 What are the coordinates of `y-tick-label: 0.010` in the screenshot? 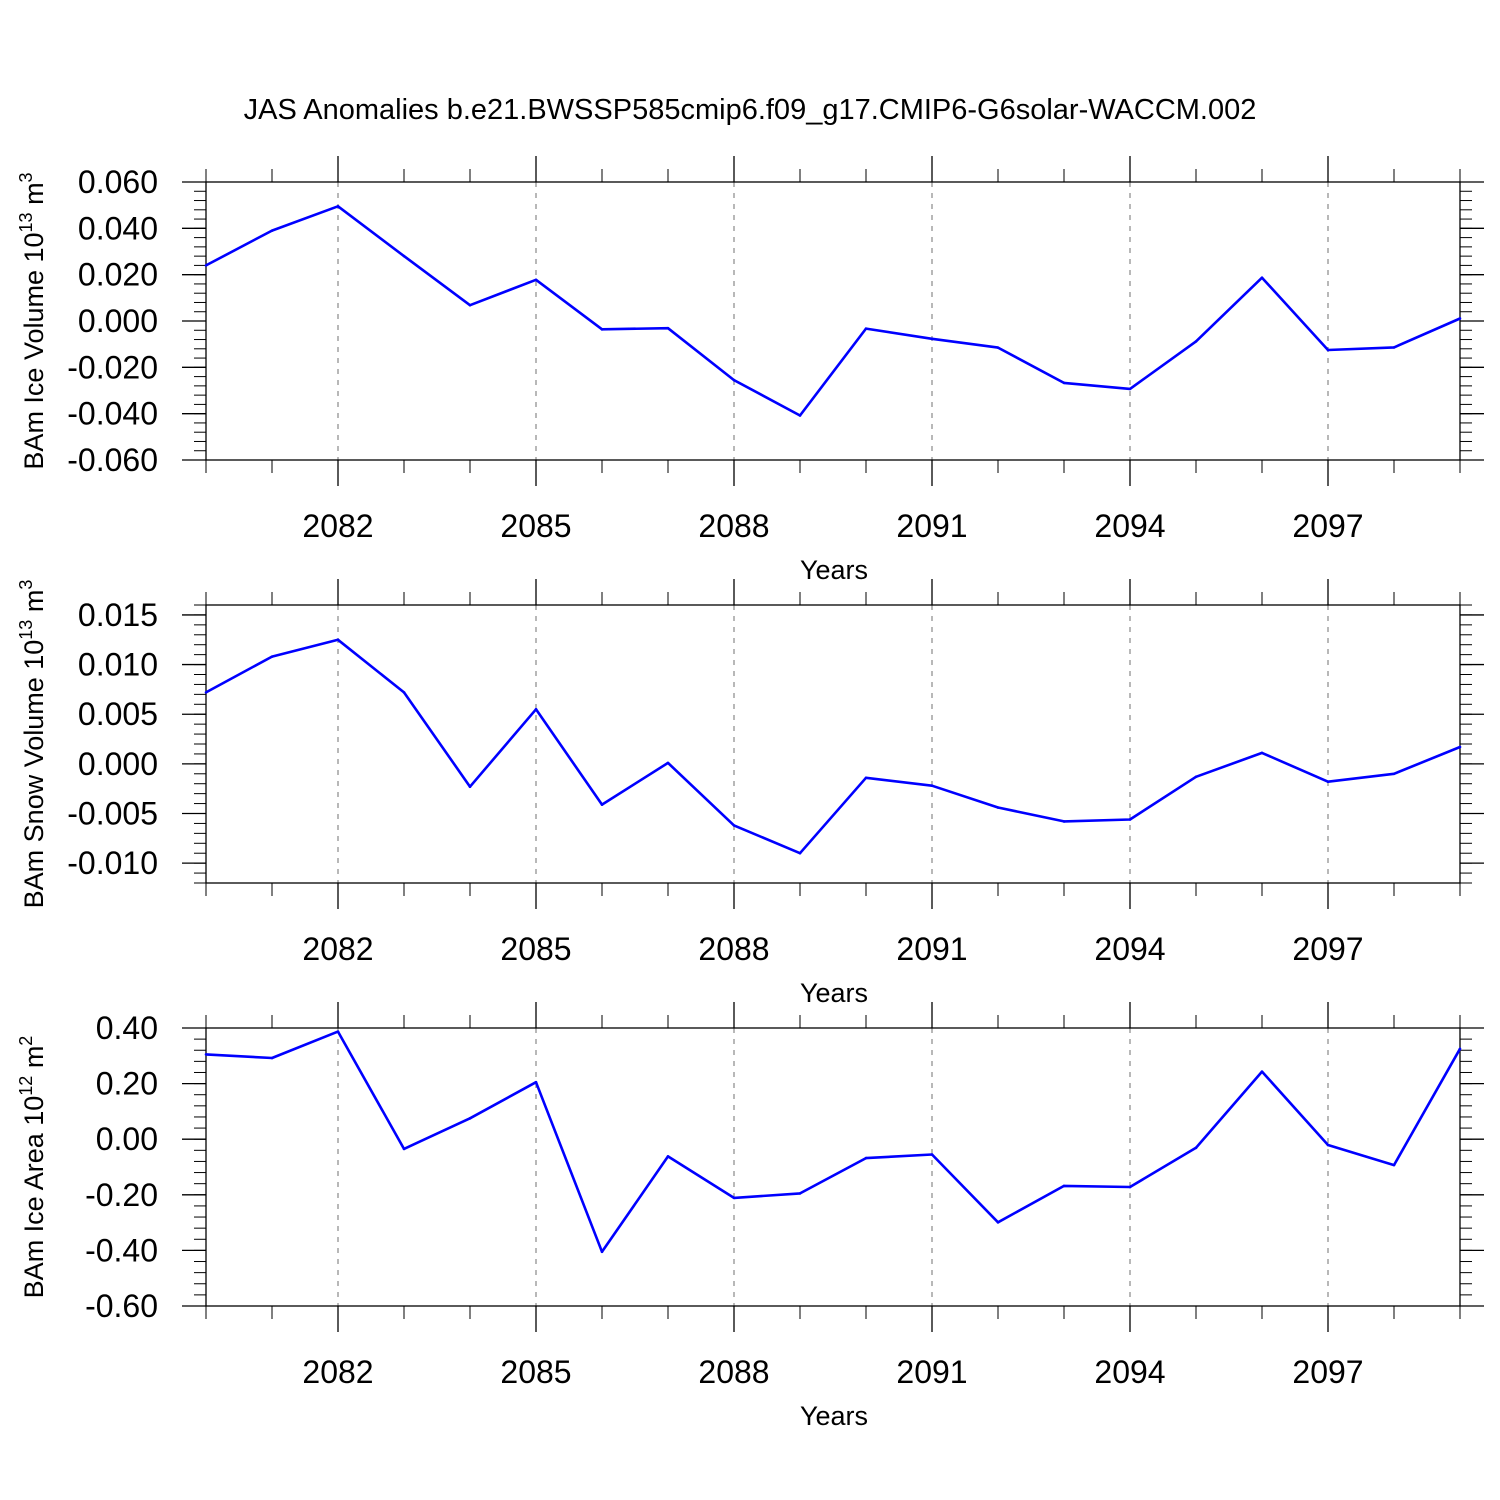 It's located at (118, 665).